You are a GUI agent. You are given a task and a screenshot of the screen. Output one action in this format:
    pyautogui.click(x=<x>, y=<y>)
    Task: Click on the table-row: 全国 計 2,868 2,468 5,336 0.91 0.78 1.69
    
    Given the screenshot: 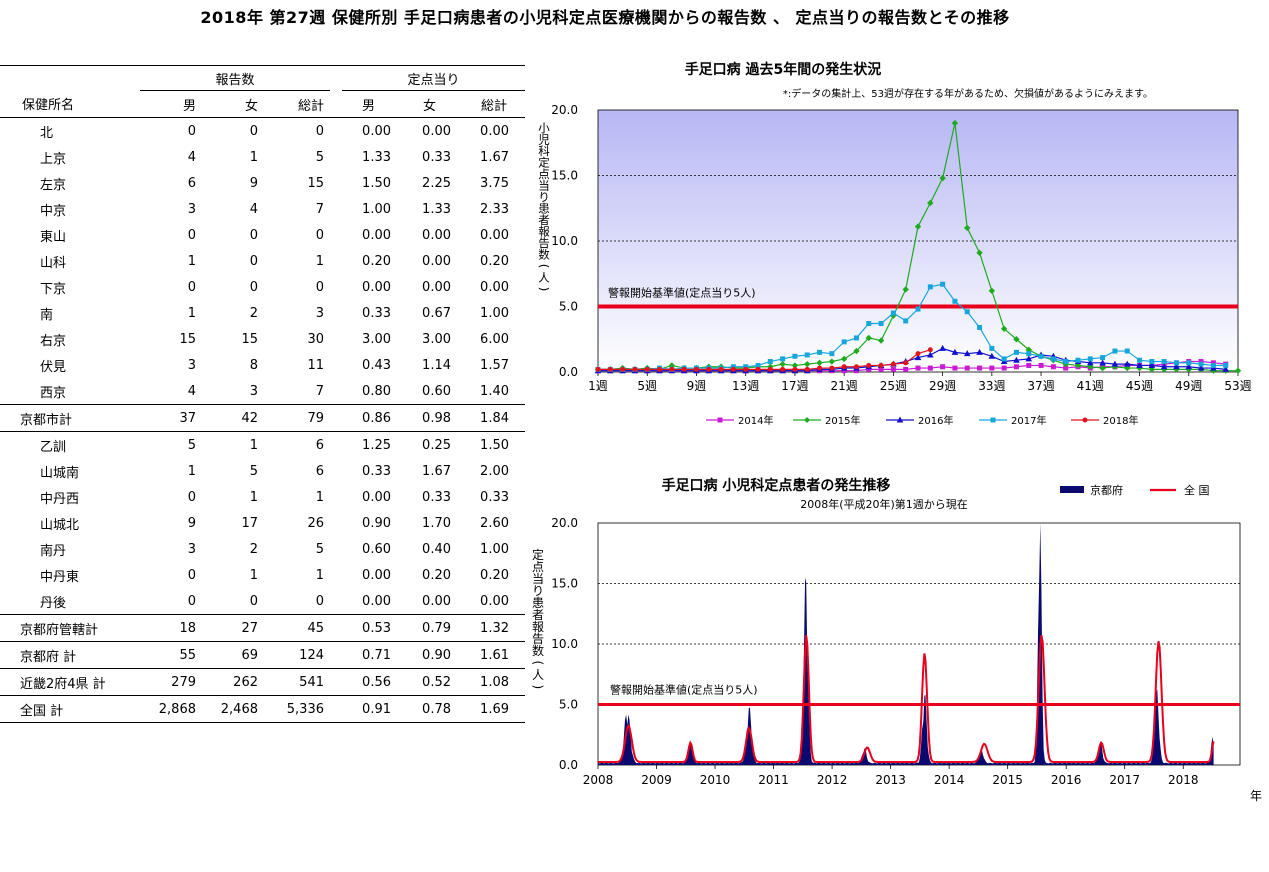 What is the action you would take?
    pyautogui.click(x=262, y=709)
    